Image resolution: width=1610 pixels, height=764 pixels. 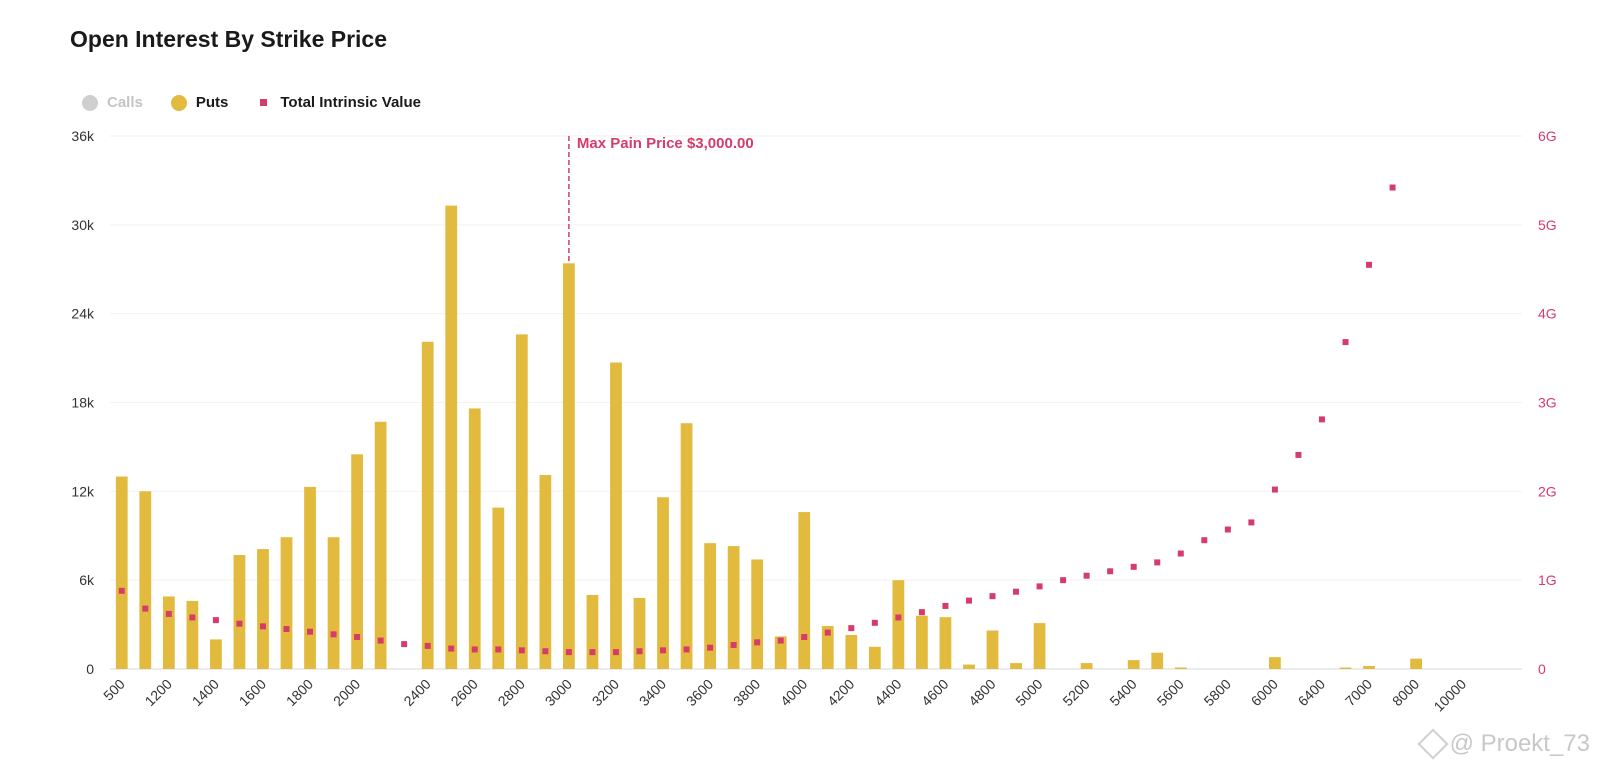 I want to click on y-axis-tick-label: 18k, so click(x=83, y=403).